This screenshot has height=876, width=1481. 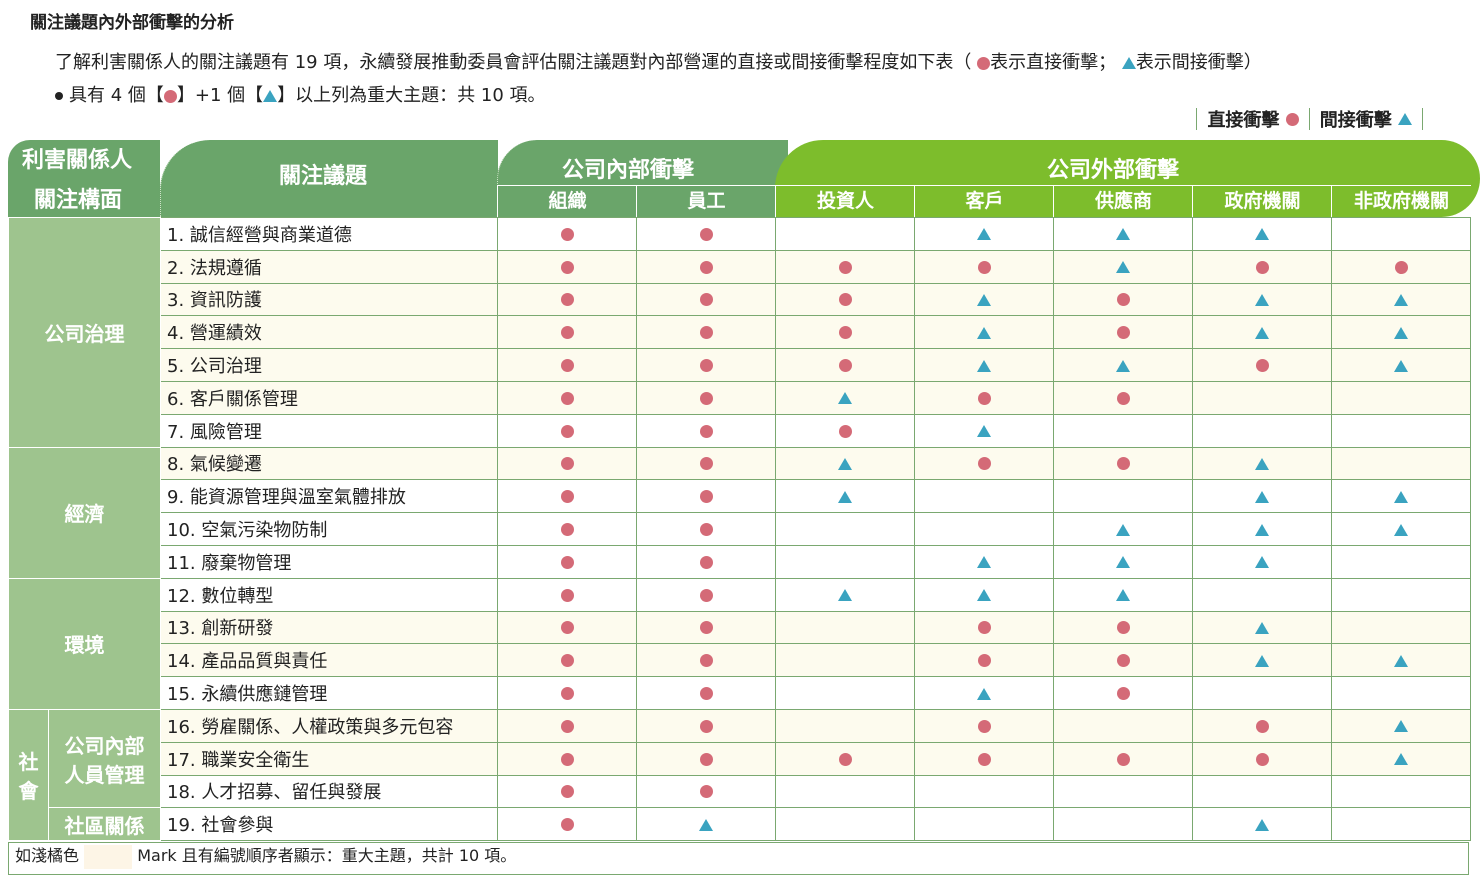 I want to click on group-society-l2: 會, so click(x=28, y=791).